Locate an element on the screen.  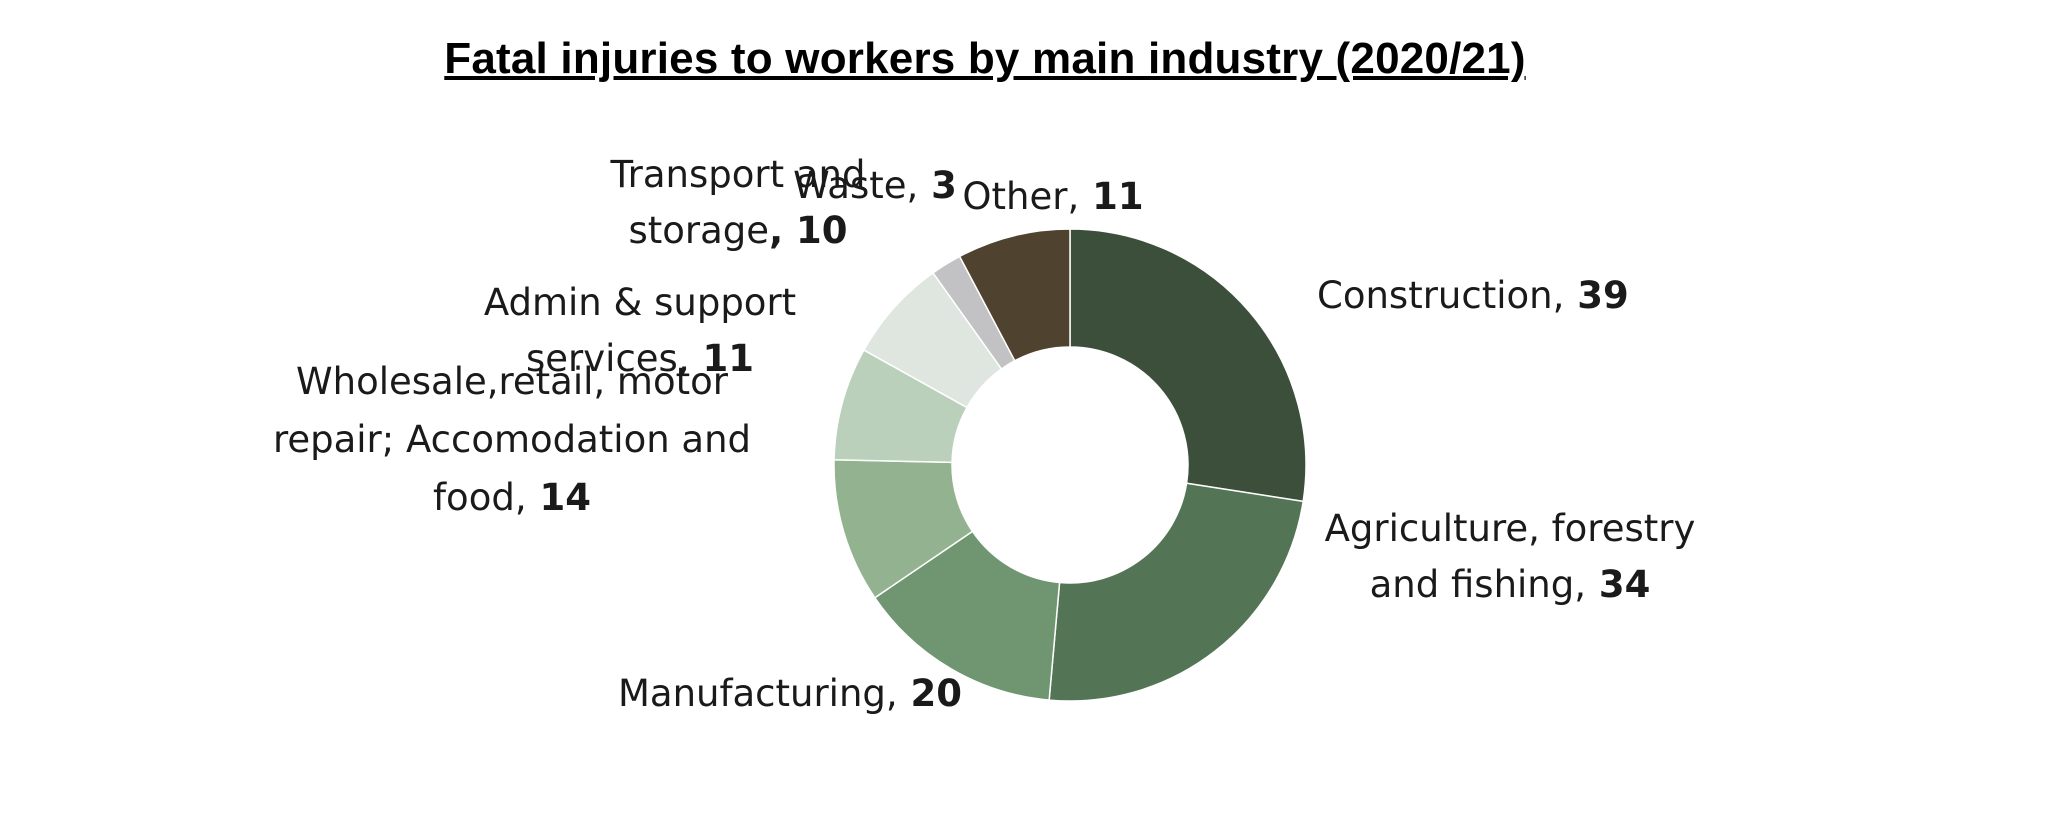
slice-label-other: Other, 11 is located at coordinates (1052, 196).